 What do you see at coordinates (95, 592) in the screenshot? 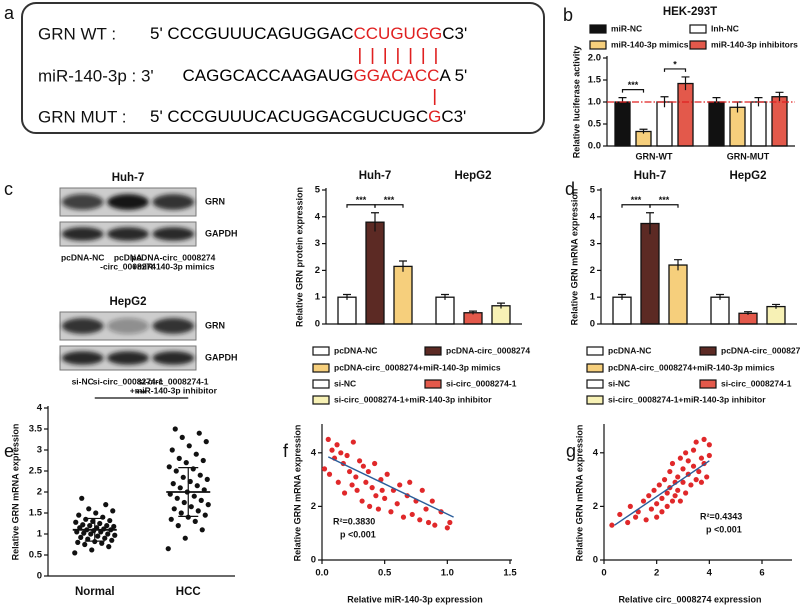
I see `category-label: Normal` at bounding box center [95, 592].